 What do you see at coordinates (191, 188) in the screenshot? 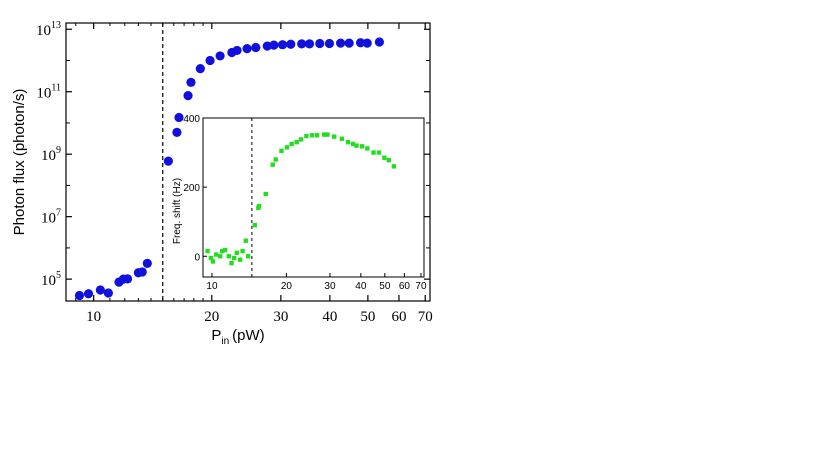
I see `inset-y-tick-label: 200` at bounding box center [191, 188].